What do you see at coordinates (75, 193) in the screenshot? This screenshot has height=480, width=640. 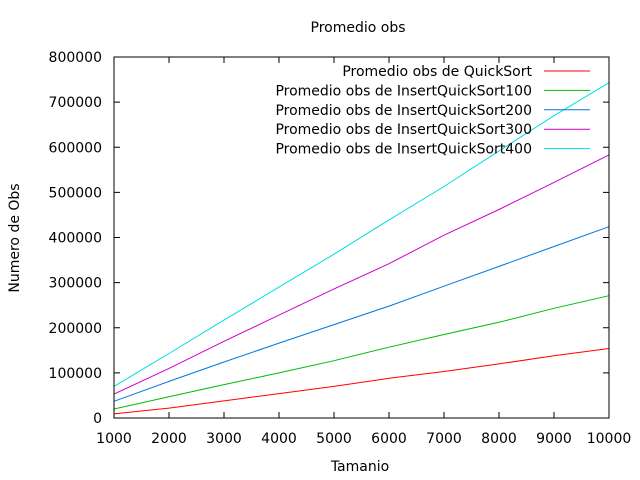 I see `y-tick-label: 500000` at bounding box center [75, 193].